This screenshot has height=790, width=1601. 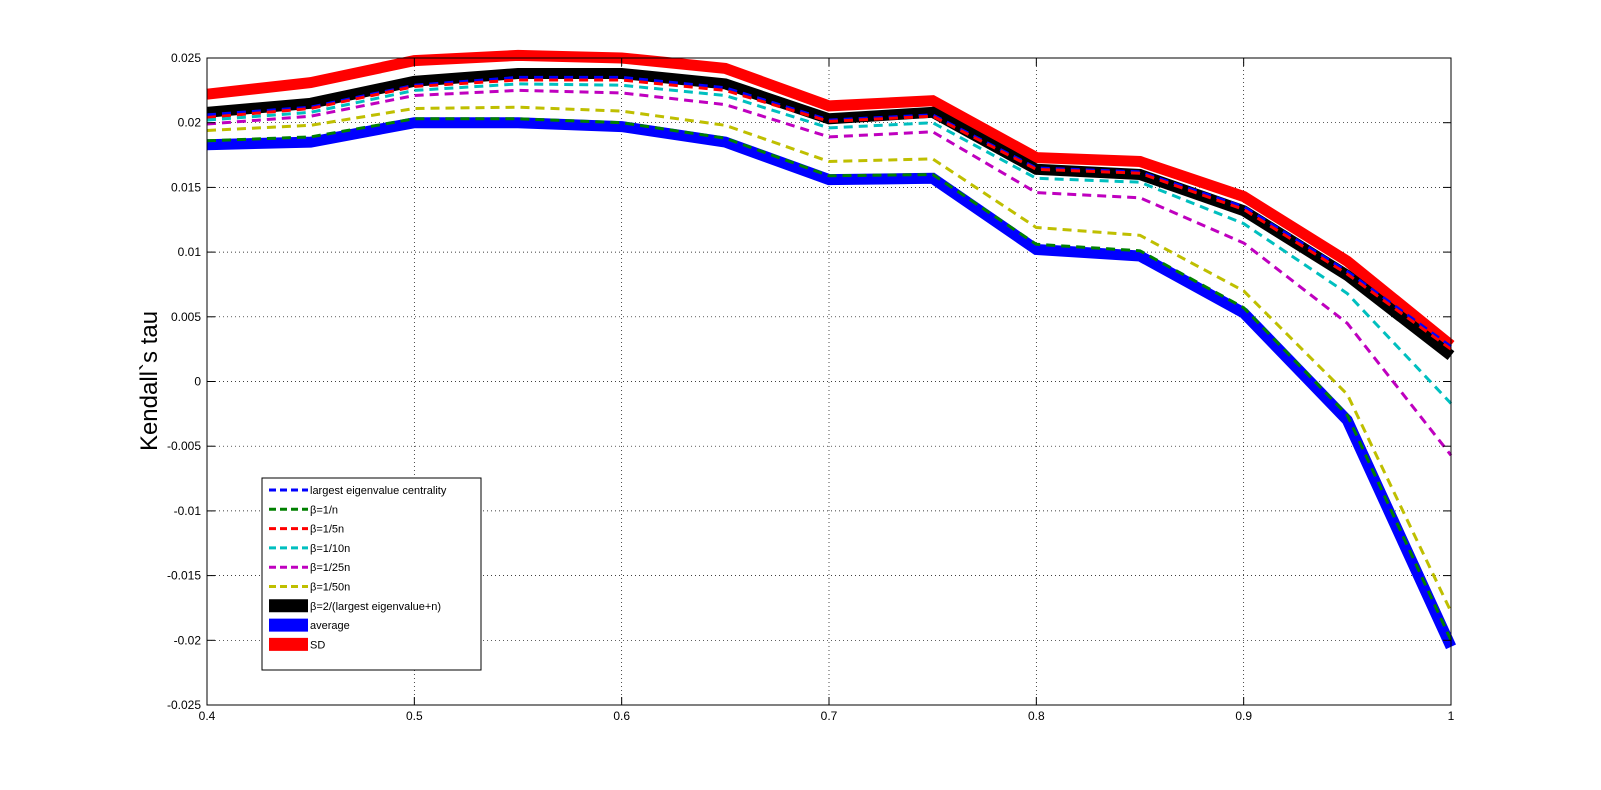 I want to click on legend-label-0: largest eigenvalue centrality, so click(x=378, y=491).